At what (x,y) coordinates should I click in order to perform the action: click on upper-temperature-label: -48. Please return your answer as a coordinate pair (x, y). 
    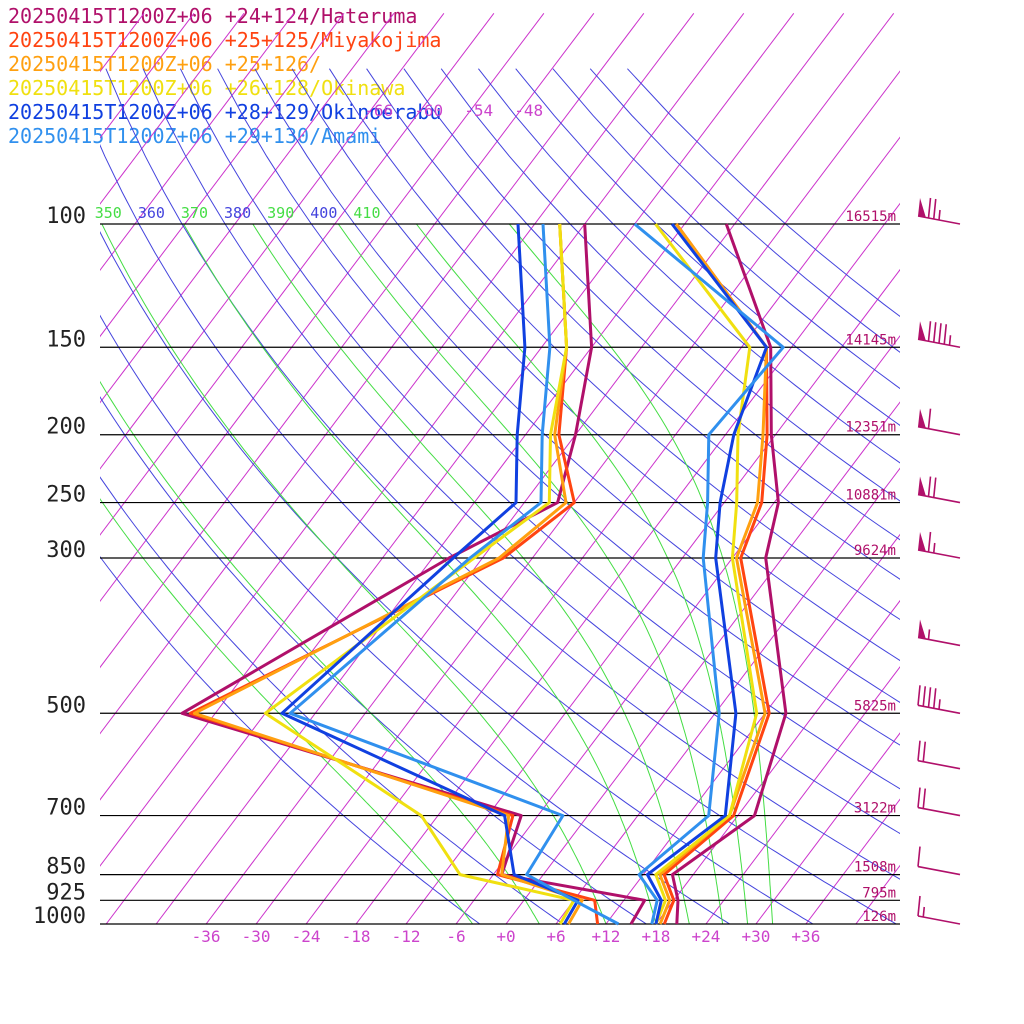
    Looking at the image, I should click on (528, 110).